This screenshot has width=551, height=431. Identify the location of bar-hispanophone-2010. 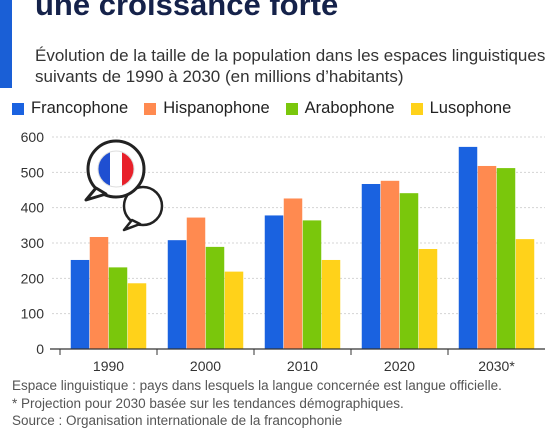
(293, 273).